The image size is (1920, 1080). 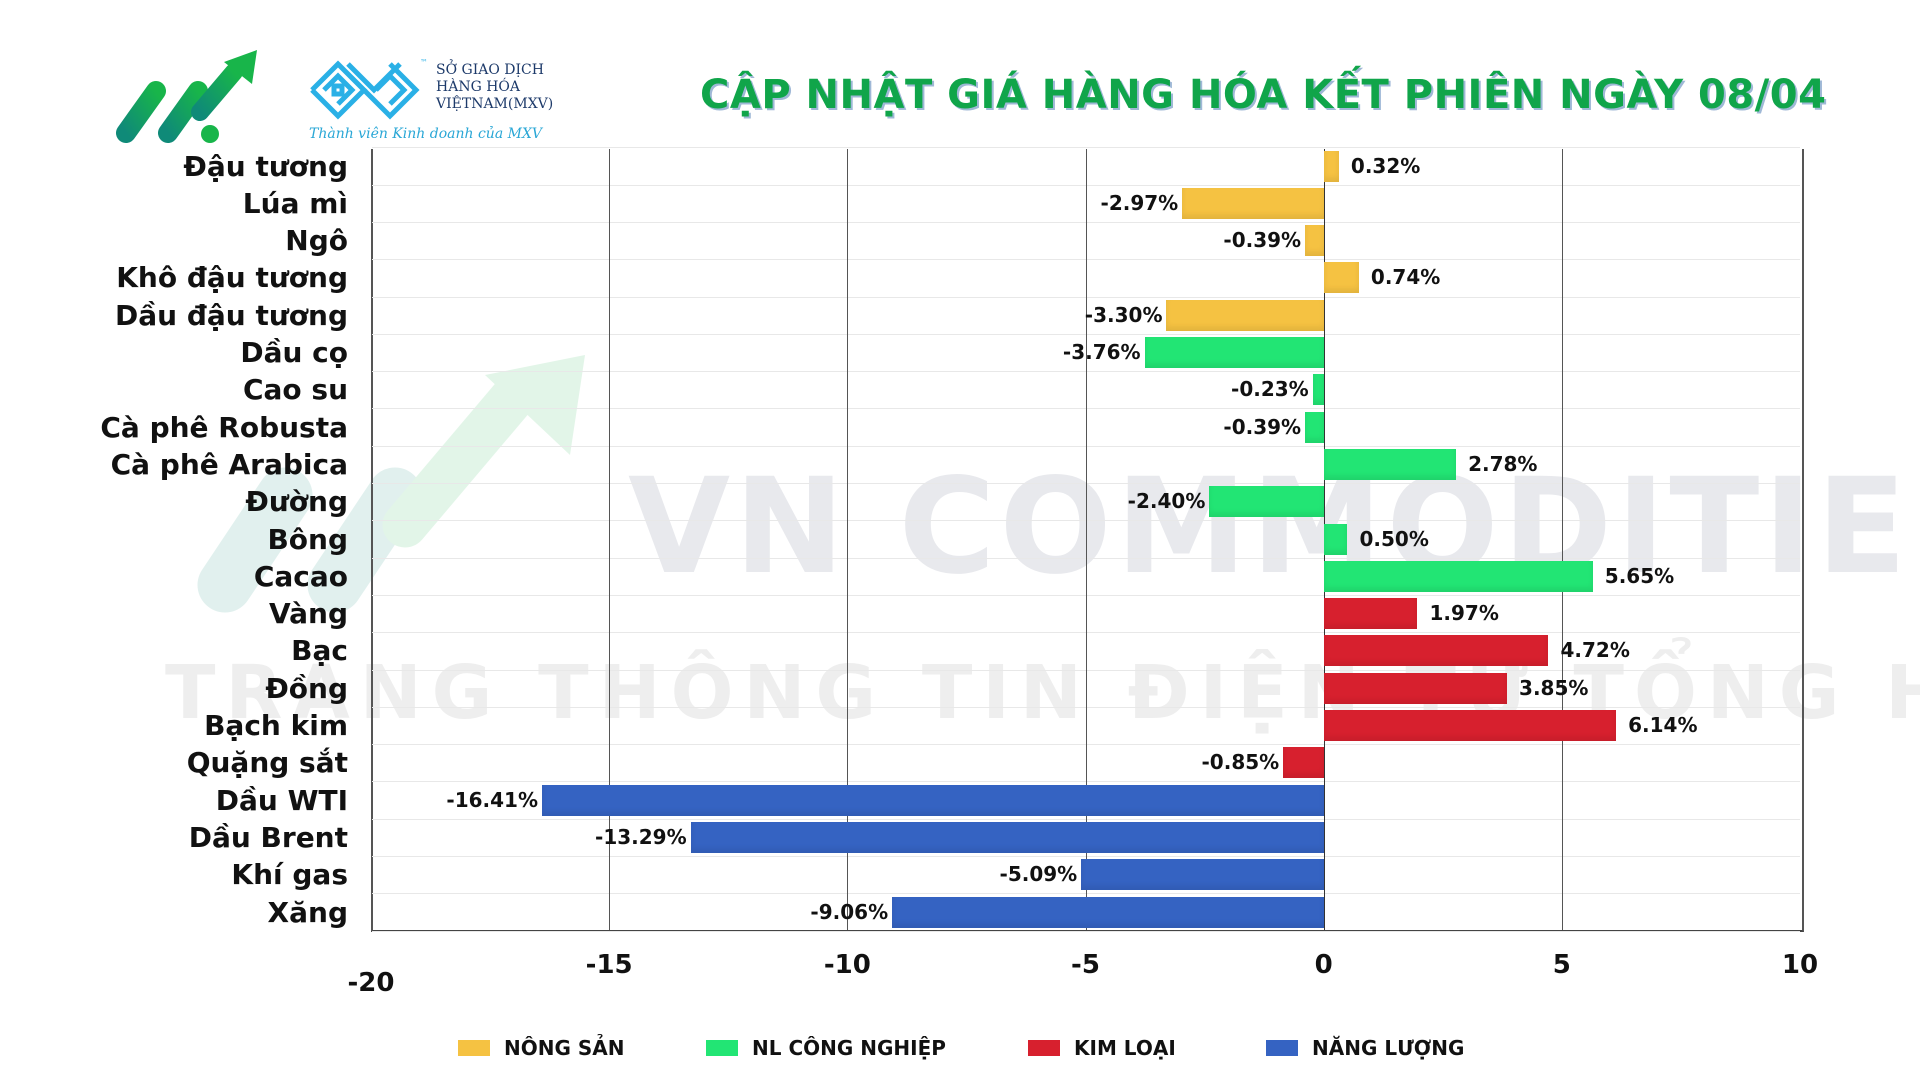 What do you see at coordinates (276, 725) in the screenshot?
I see `category-label: Bạch kim` at bounding box center [276, 725].